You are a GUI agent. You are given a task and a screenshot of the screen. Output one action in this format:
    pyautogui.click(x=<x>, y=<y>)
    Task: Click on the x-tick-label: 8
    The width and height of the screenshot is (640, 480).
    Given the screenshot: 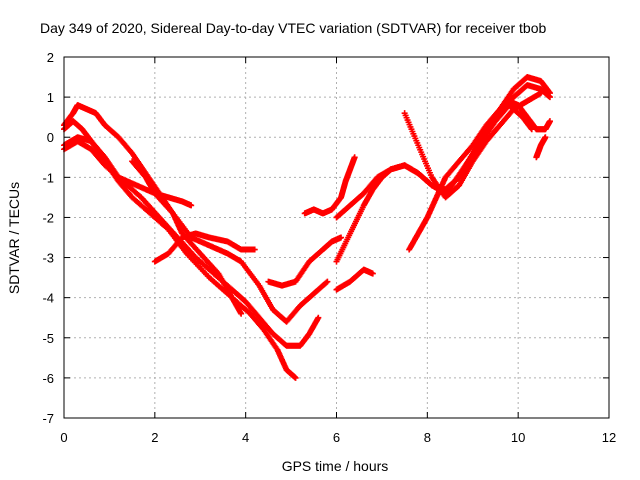 What is the action you would take?
    pyautogui.click(x=427, y=437)
    